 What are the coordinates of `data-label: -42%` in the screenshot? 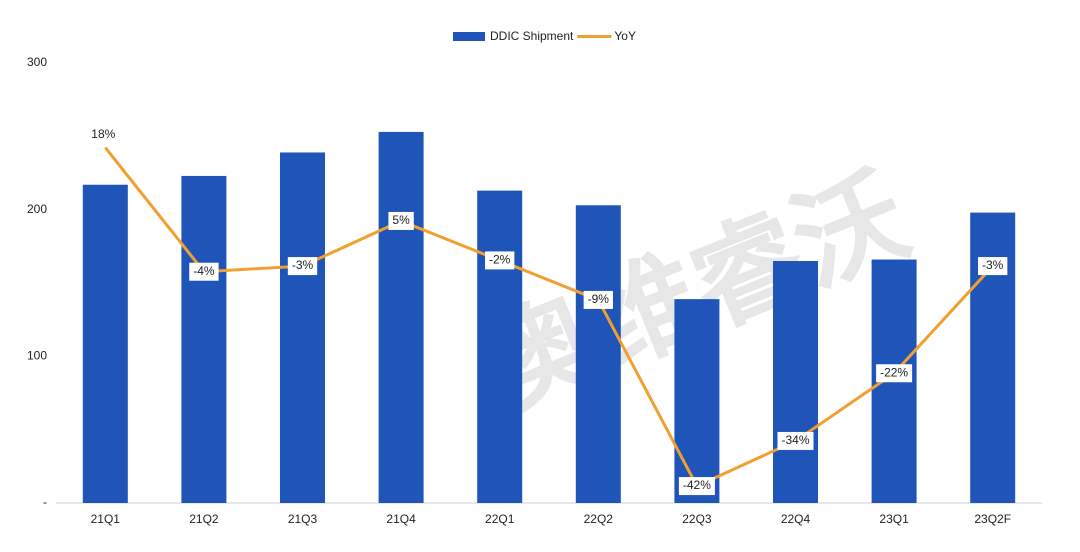 It's located at (696, 486).